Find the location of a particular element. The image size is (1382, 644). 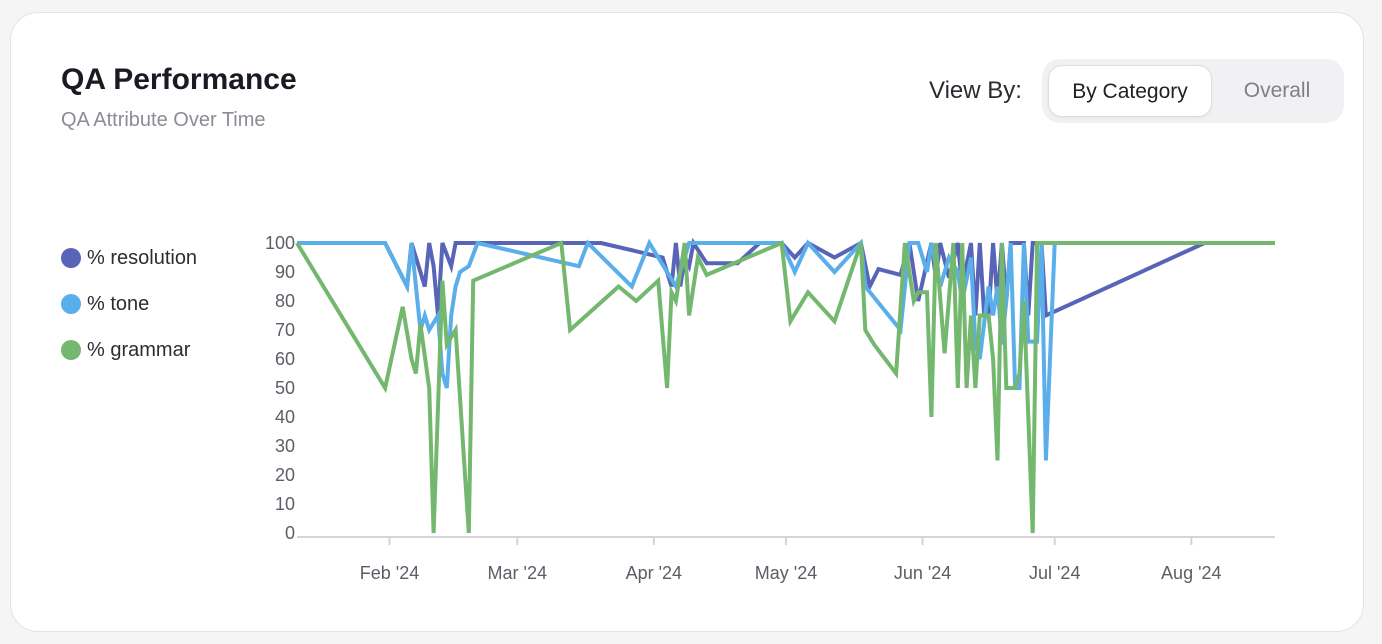

by-category-button: By Category is located at coordinates (1130, 91).